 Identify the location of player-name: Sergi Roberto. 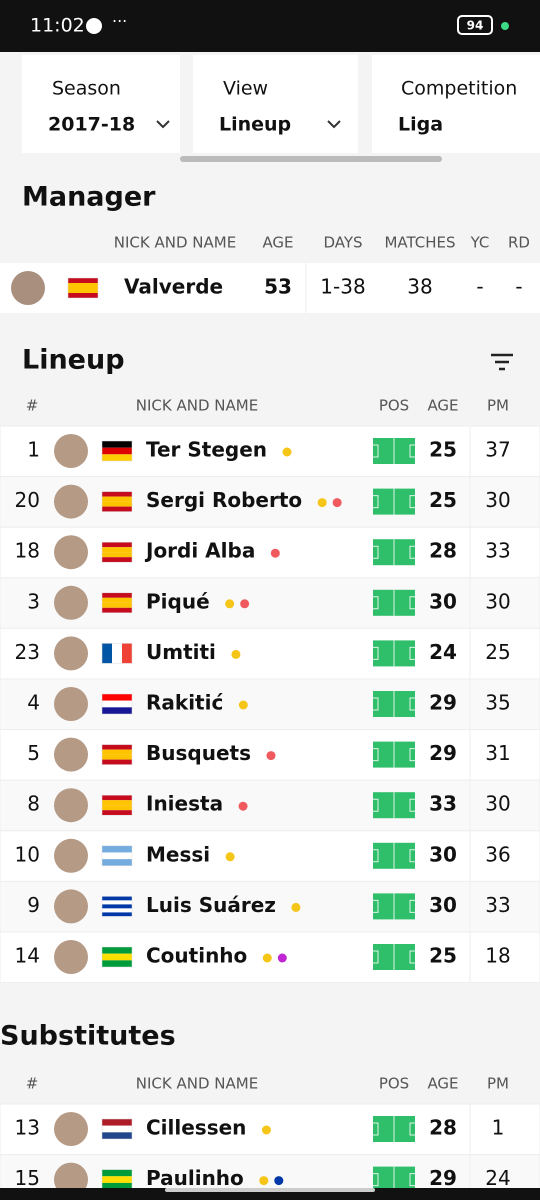
(224, 500).